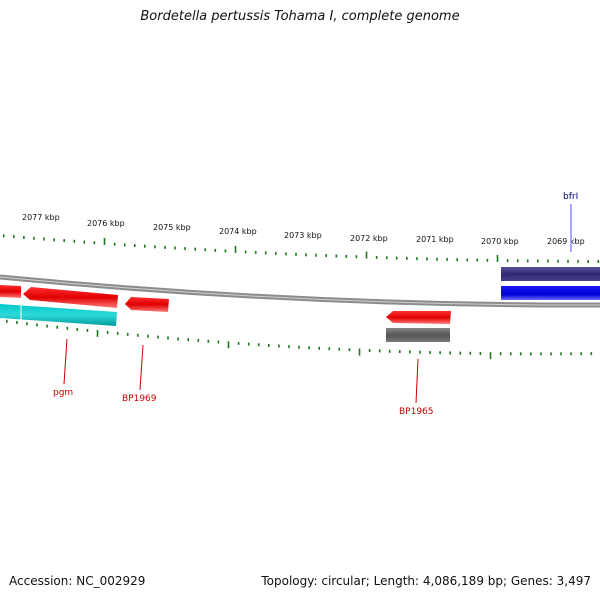 Image resolution: width=600 pixels, height=600 pixels. Describe the element at coordinates (418, 335) in the screenshot. I see `cds-grey-block` at that location.